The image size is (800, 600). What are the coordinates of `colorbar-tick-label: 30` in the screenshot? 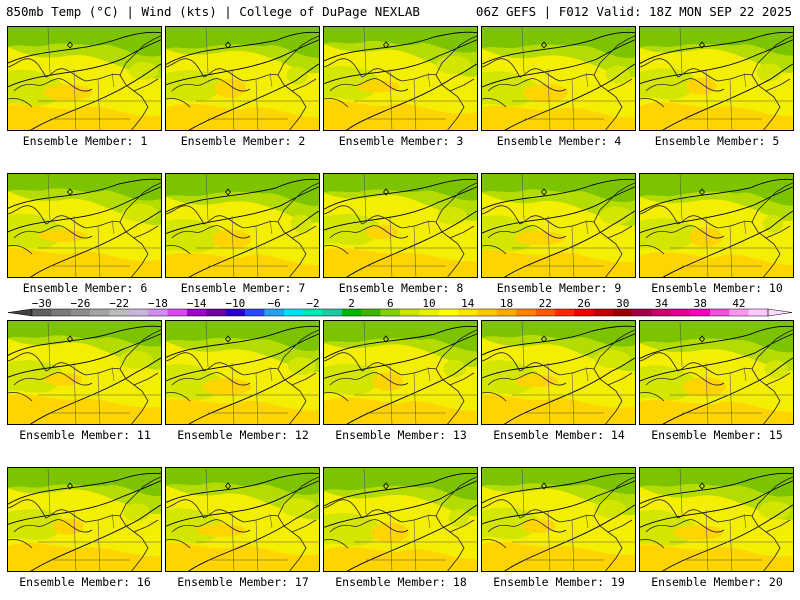 It's located at (622, 304).